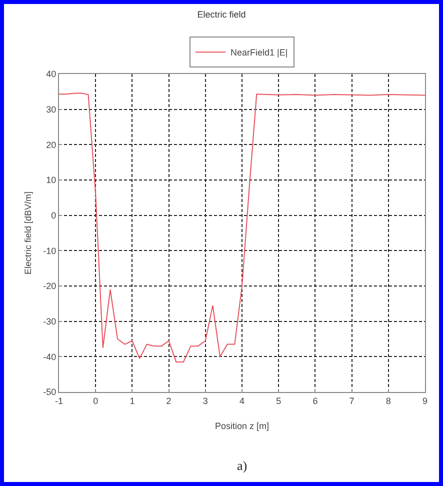 Image resolution: width=443 pixels, height=486 pixels. I want to click on x-tick-label: 2, so click(169, 401).